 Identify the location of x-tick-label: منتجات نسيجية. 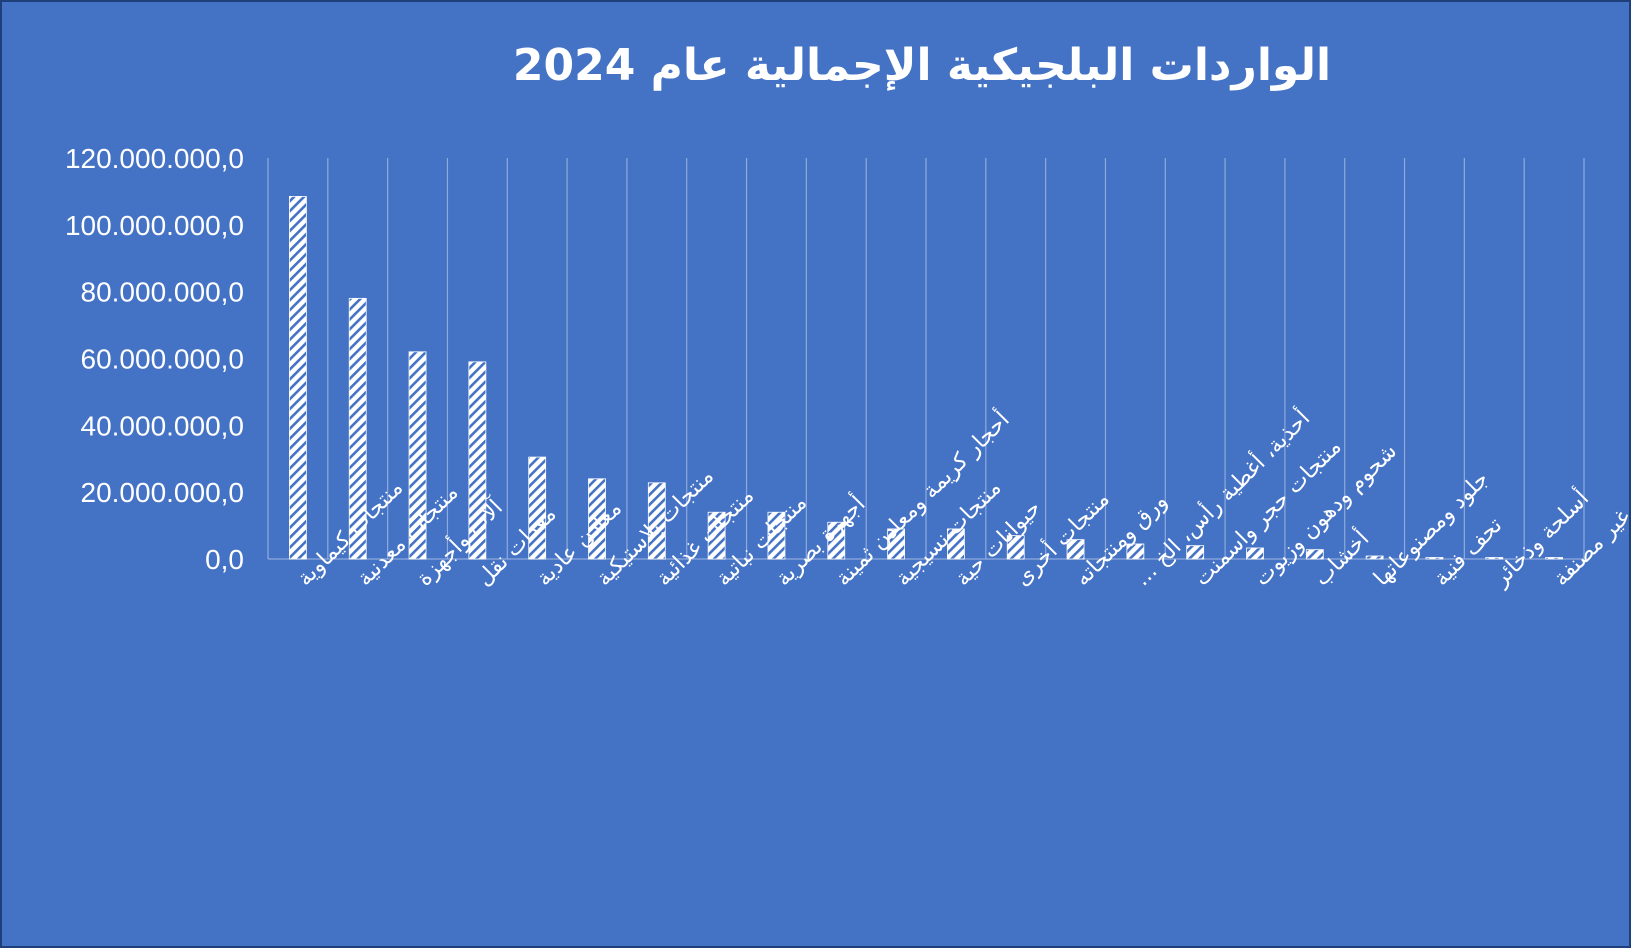
(949, 533).